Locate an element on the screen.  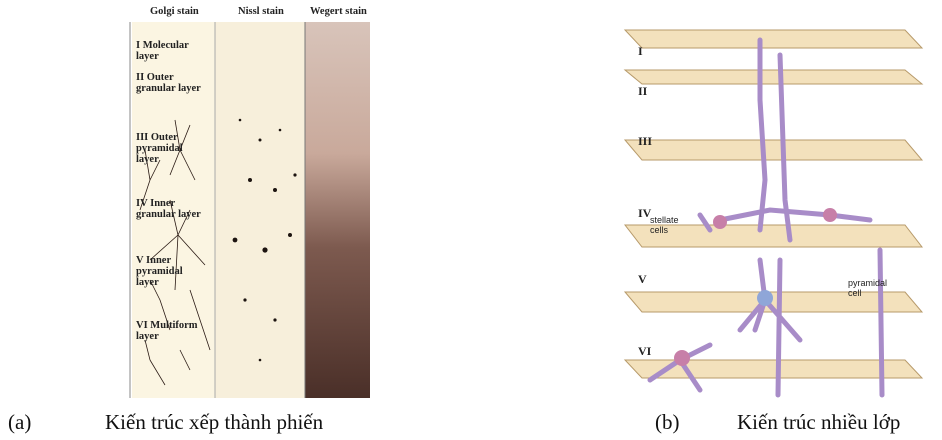
layer-label: V Inner pyramidal layer is located at coordinates (159, 271).